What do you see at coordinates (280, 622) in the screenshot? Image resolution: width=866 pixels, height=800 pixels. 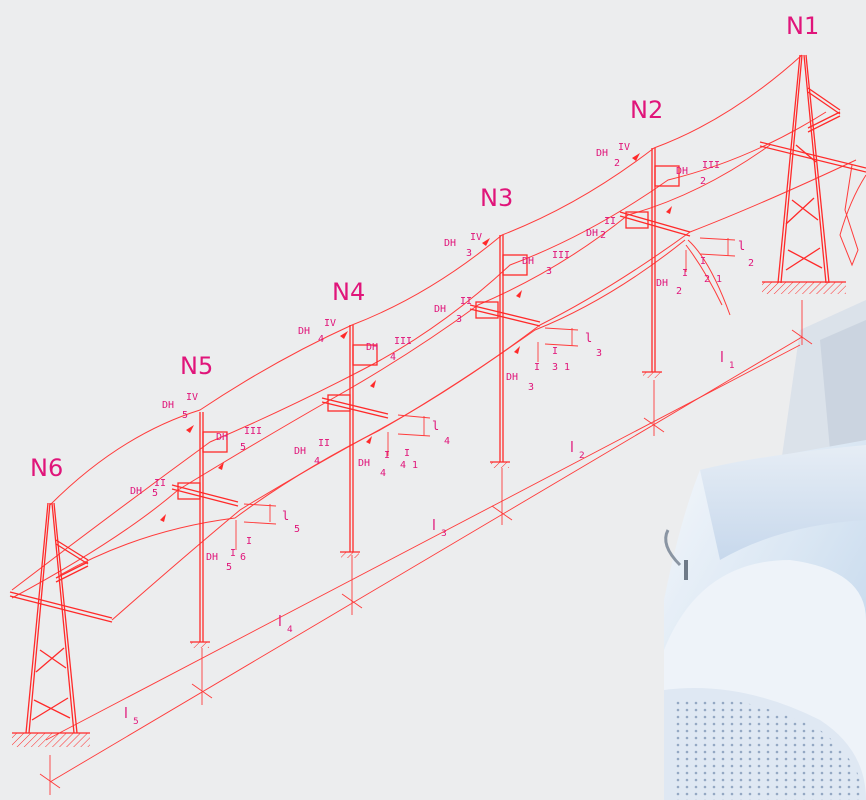 I see `span-label-l4: l` at bounding box center [280, 622].